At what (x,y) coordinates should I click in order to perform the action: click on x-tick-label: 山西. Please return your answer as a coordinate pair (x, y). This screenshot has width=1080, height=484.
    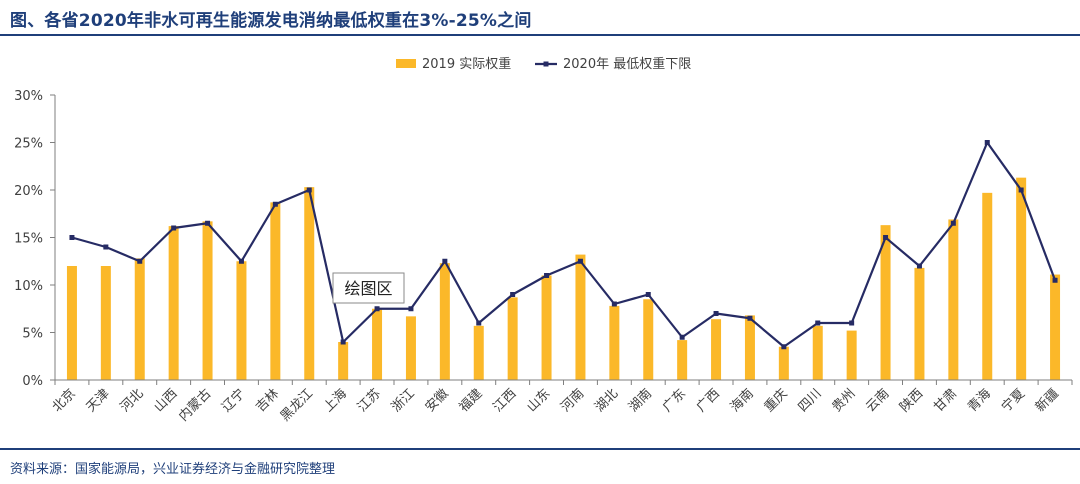
    Looking at the image, I should click on (165, 400).